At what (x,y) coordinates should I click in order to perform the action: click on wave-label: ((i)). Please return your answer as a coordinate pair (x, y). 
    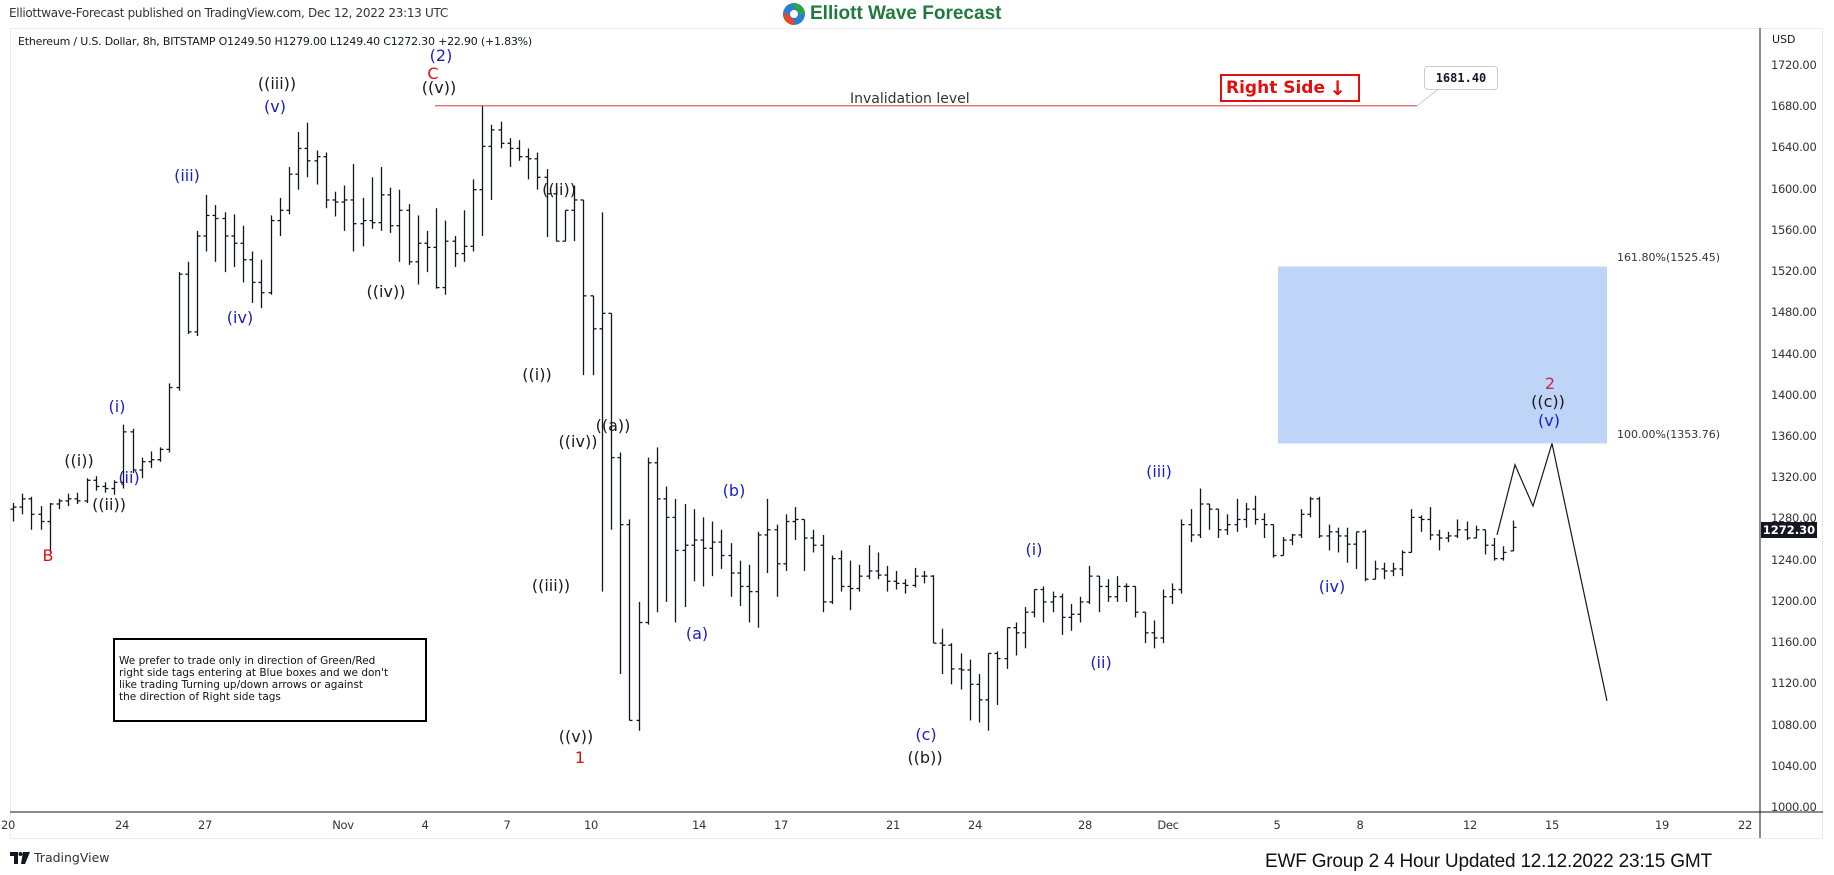
    Looking at the image, I should click on (537, 374).